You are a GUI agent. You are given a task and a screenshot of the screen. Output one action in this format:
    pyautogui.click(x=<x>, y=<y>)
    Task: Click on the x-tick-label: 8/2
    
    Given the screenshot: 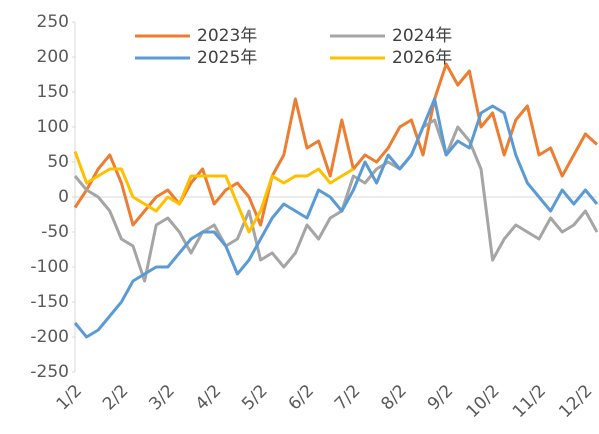 What is the action you would take?
    pyautogui.click(x=393, y=397)
    